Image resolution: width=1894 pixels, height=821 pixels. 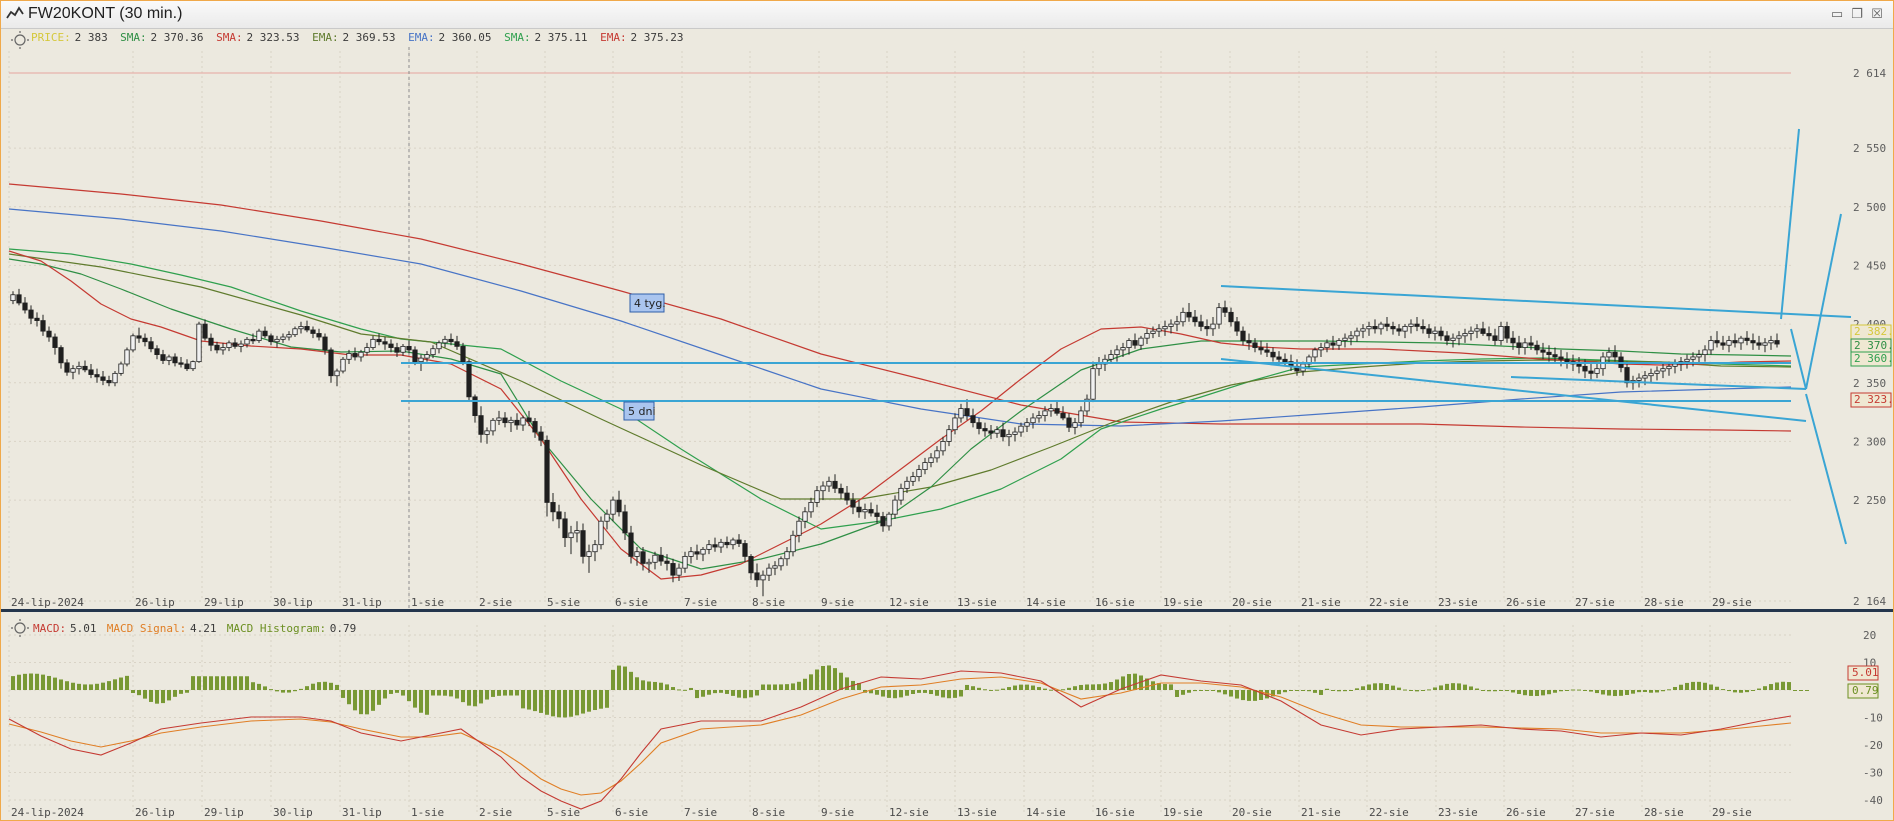 I want to click on minimize-icon: ▭, so click(x=1837, y=14).